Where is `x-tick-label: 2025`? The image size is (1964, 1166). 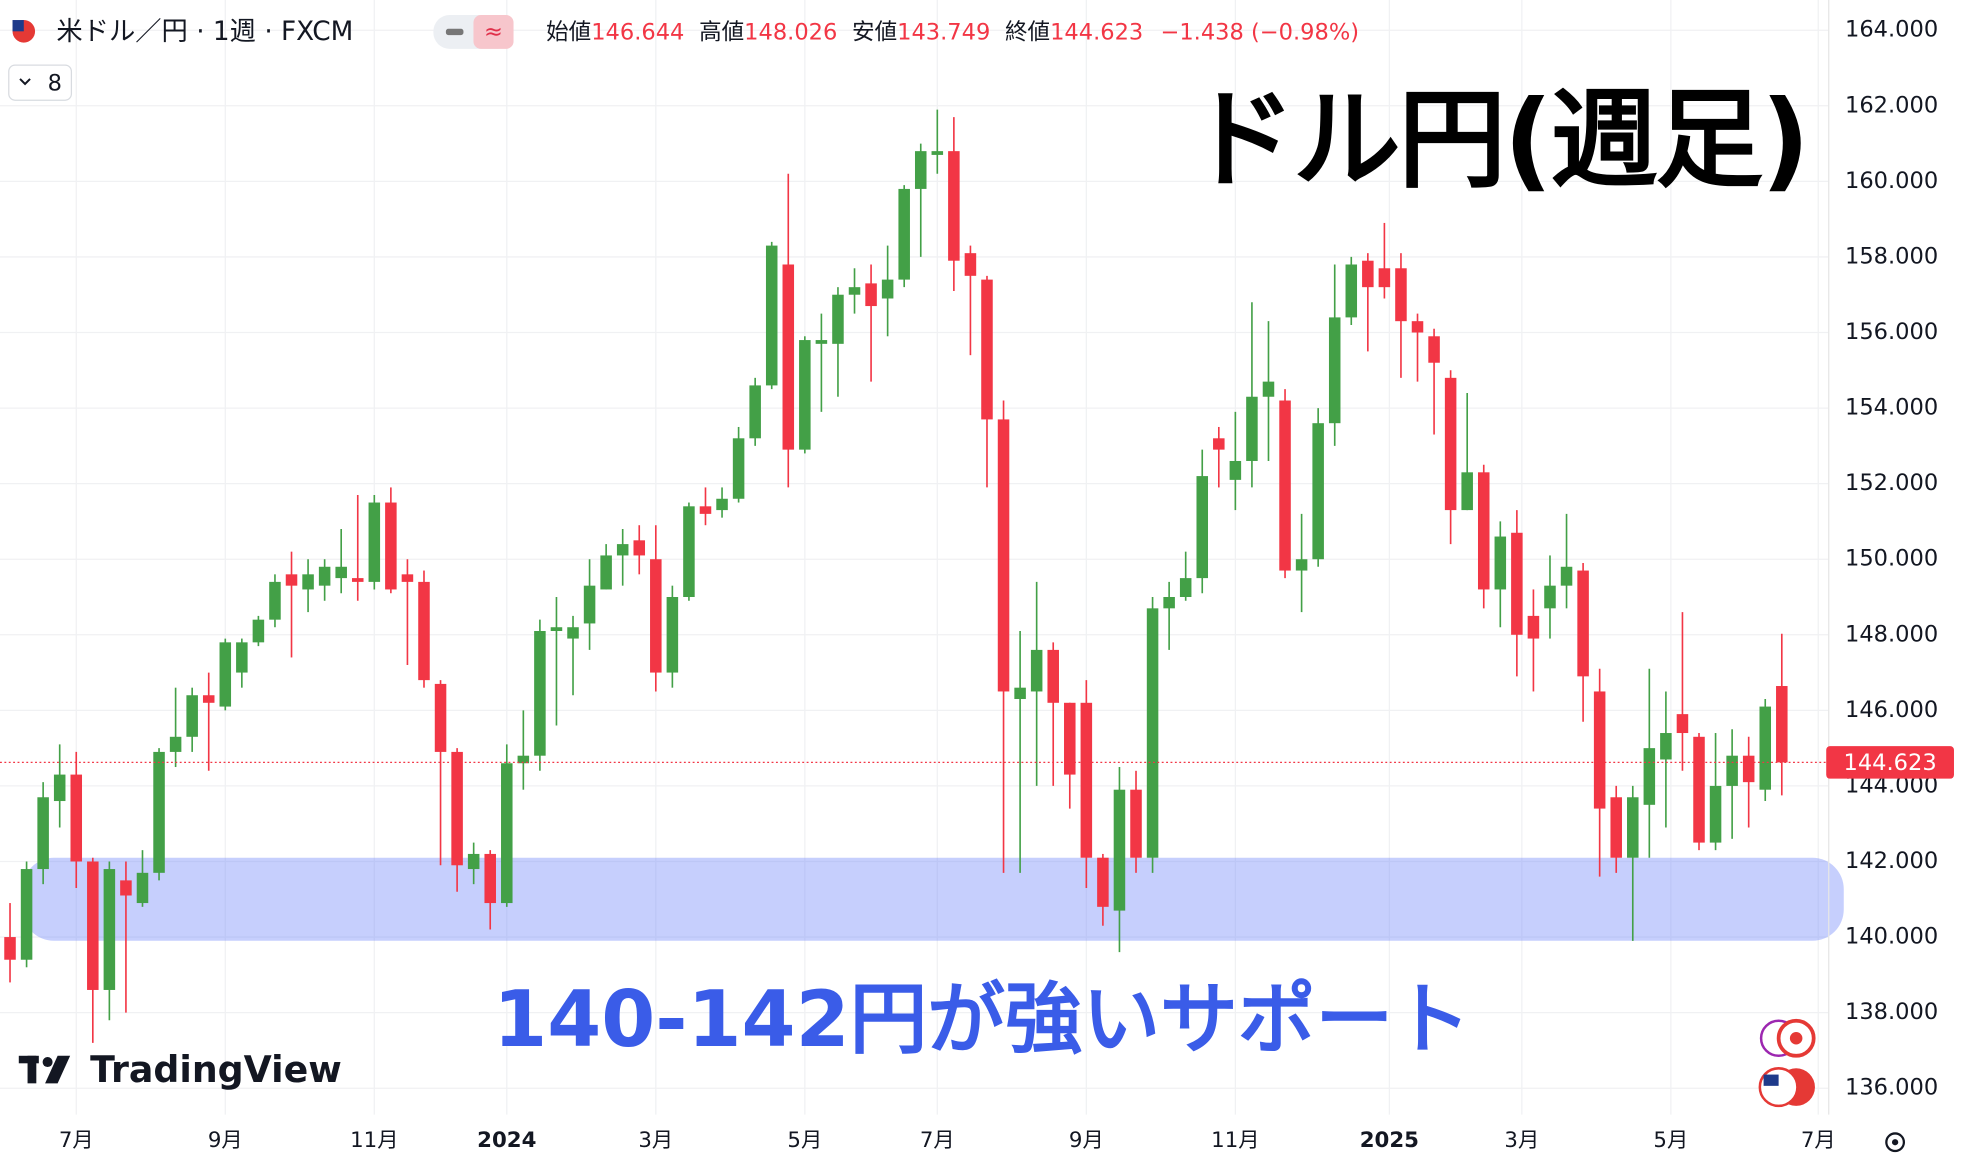
x-tick-label: 2025 is located at coordinates (1389, 1140).